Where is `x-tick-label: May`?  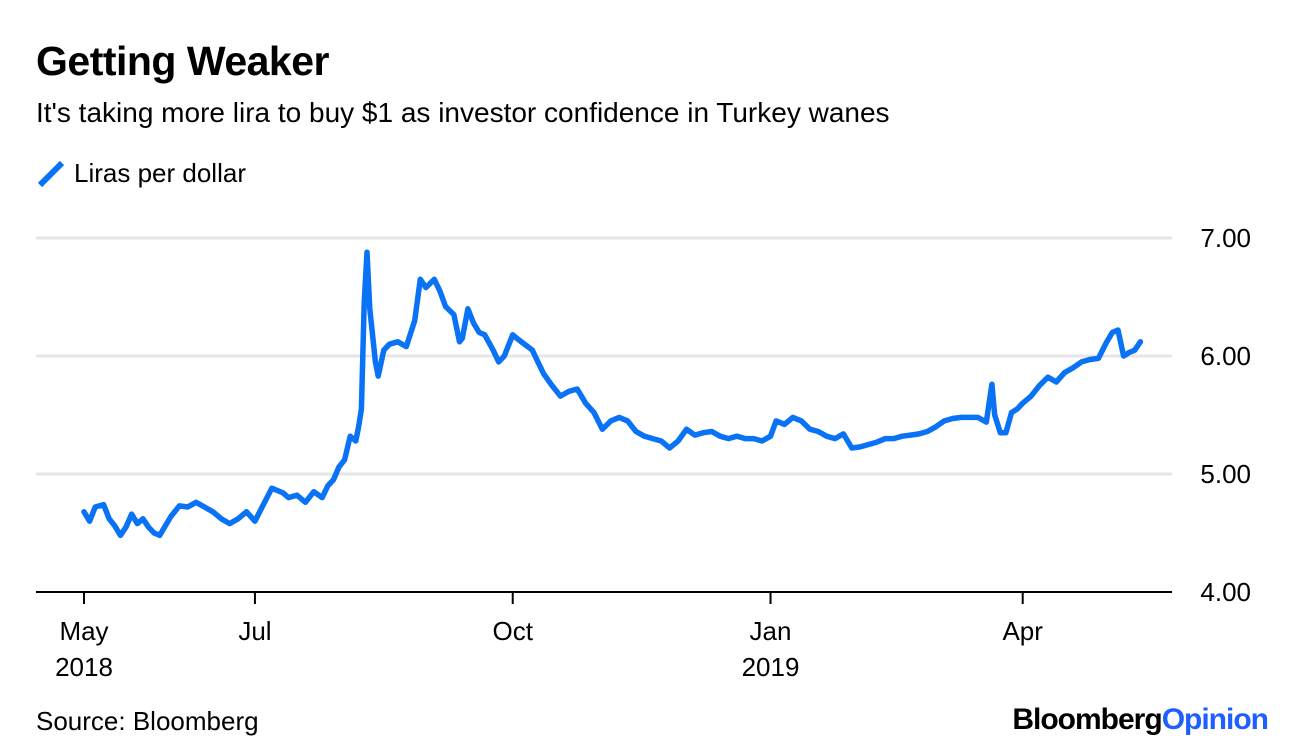
x-tick-label: May is located at coordinates (83, 631).